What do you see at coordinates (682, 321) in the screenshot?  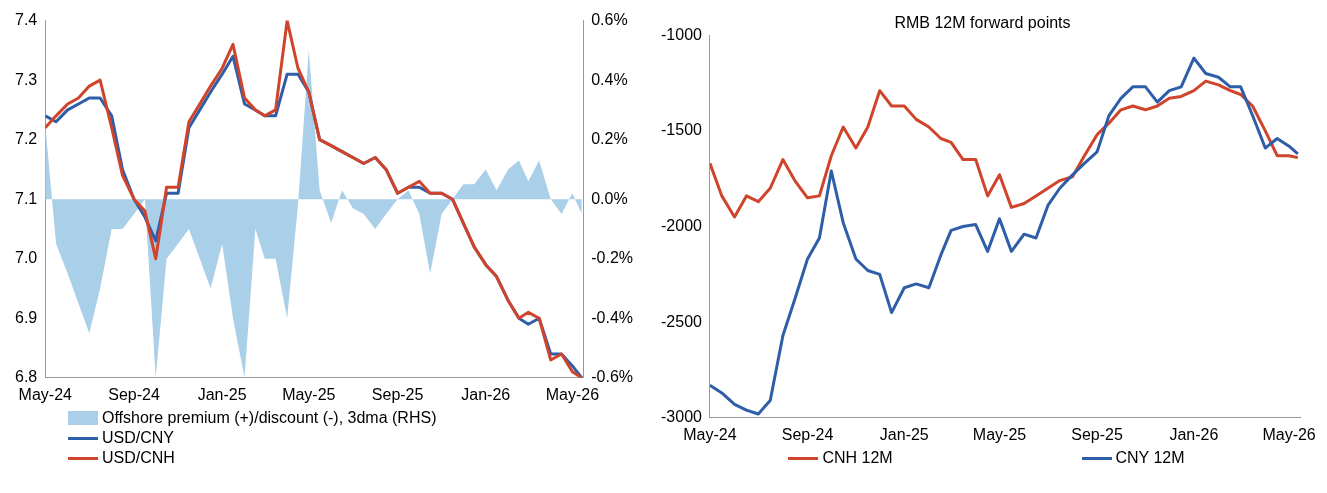 I see `y-tick-label: -2500` at bounding box center [682, 321].